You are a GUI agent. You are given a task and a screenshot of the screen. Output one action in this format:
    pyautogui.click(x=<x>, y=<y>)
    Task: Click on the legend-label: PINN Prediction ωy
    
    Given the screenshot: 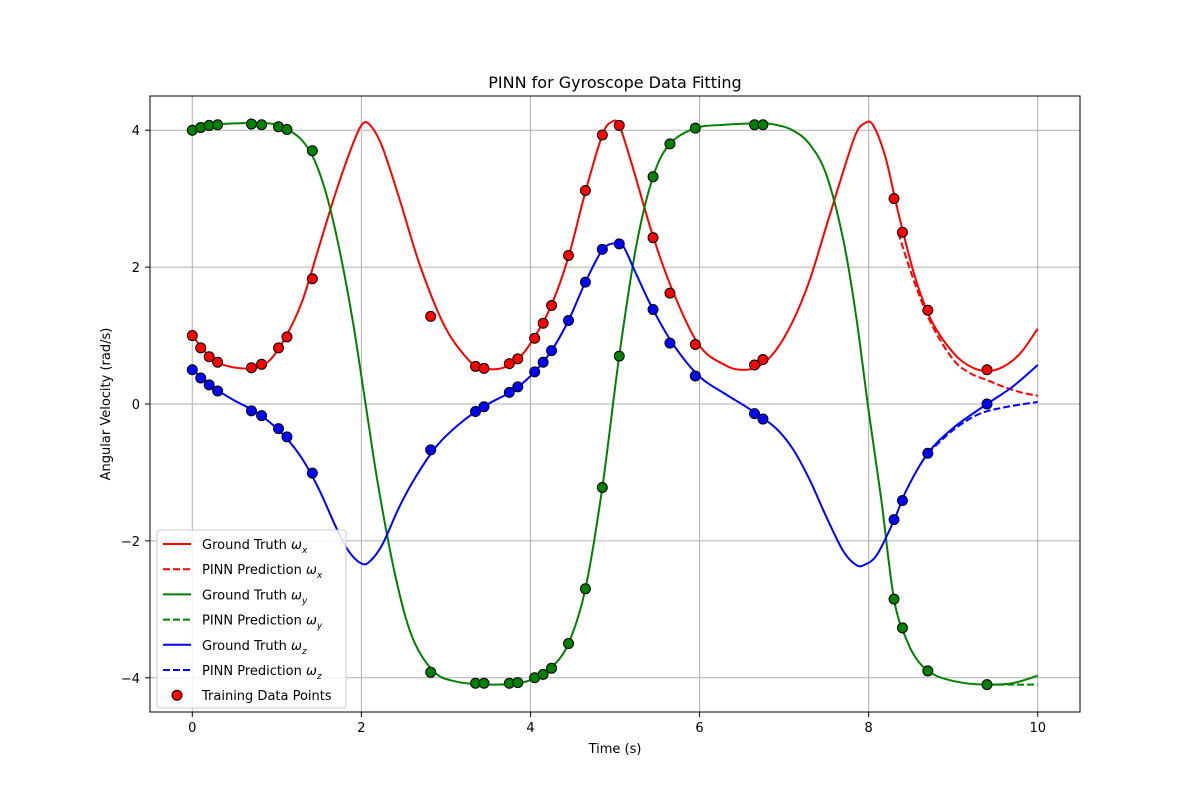 What is the action you would take?
    pyautogui.click(x=262, y=623)
    